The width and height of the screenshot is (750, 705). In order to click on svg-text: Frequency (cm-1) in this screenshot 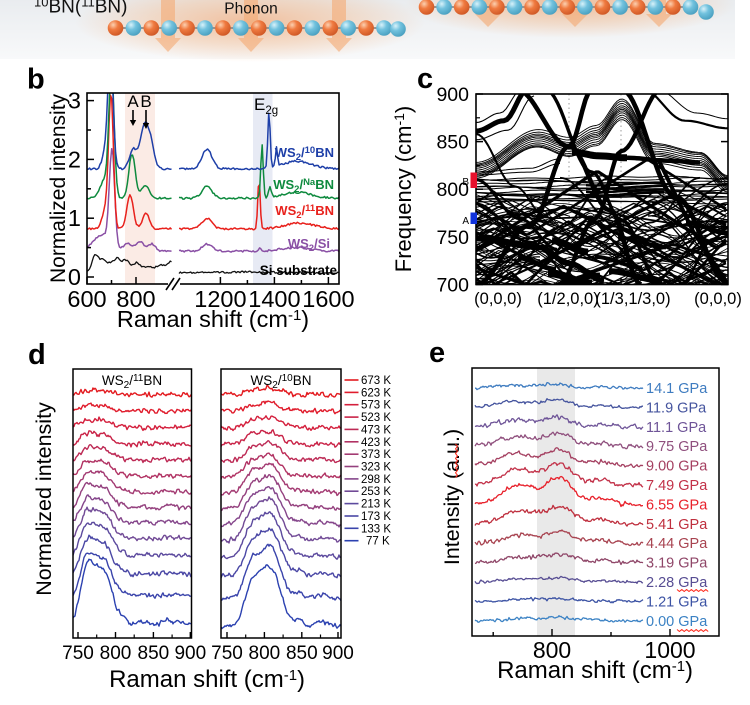, I will do `click(403, 189)`.